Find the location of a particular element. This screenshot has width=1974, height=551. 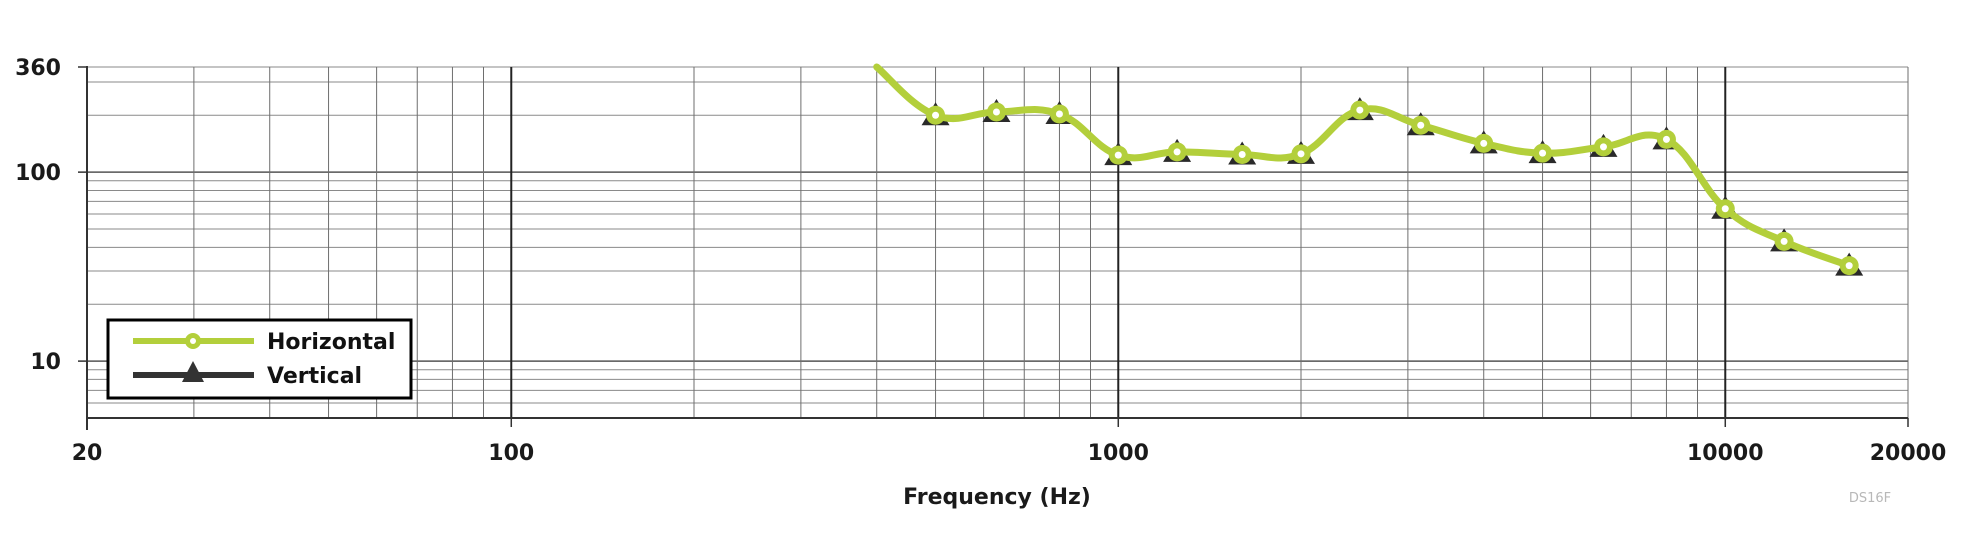

legend: Horizontal Vertical is located at coordinates (259, 359).